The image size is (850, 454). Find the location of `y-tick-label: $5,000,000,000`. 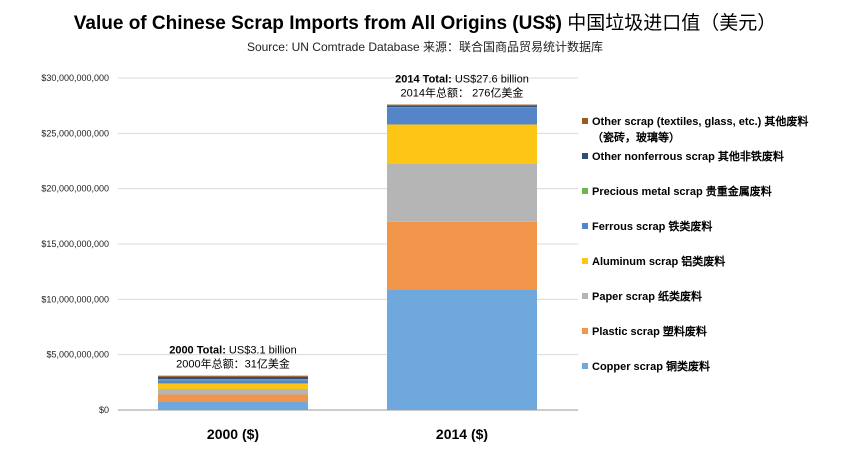

y-tick-label: $5,000,000,000 is located at coordinates (77, 355).